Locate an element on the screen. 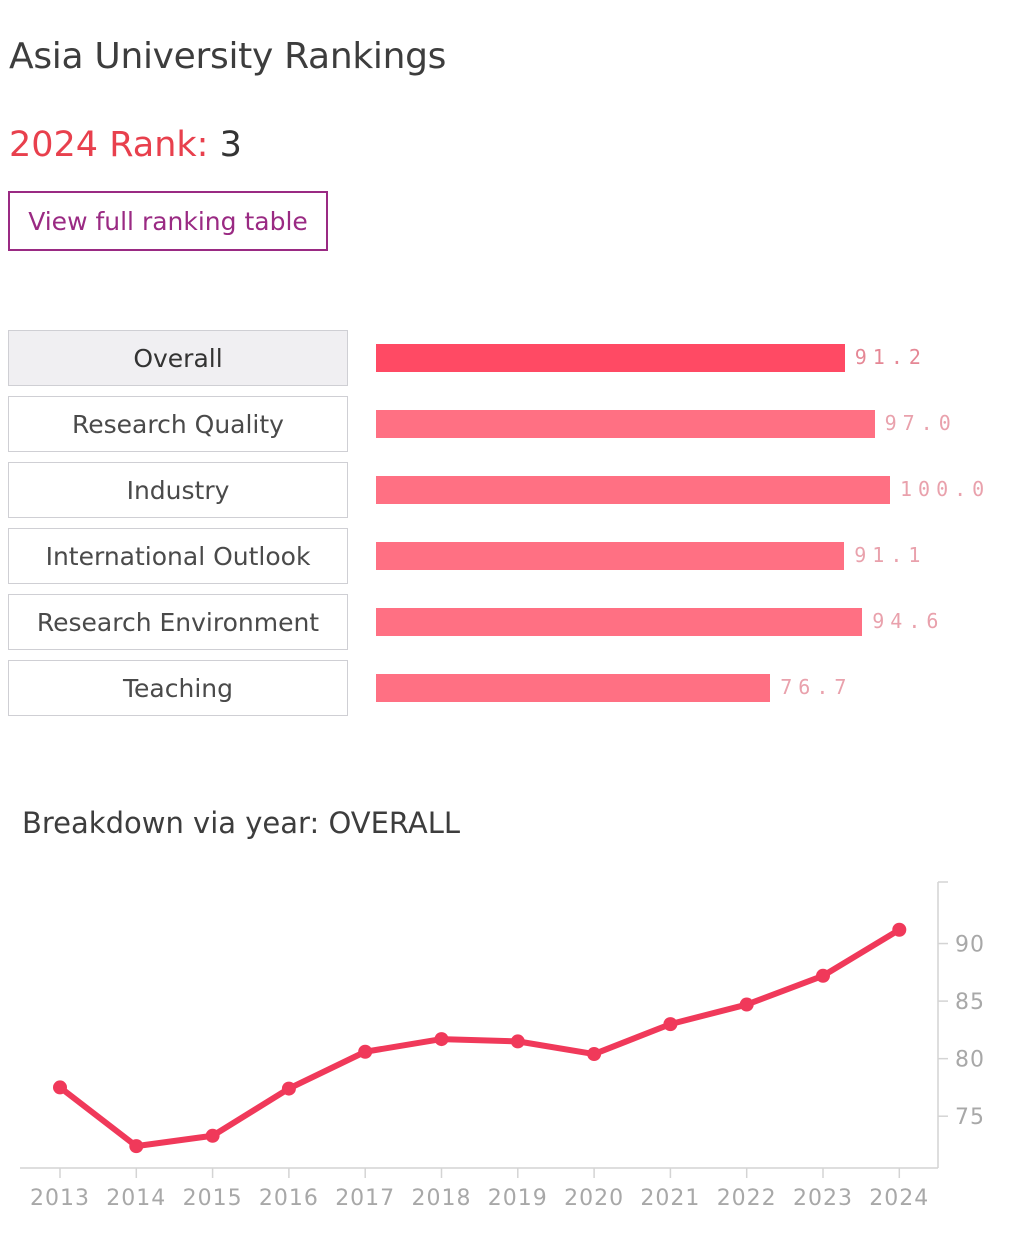 Image resolution: width=1024 pixels, height=1248 pixels. breakdown-title: Breakdown via year: OVERALL is located at coordinates (241, 823).